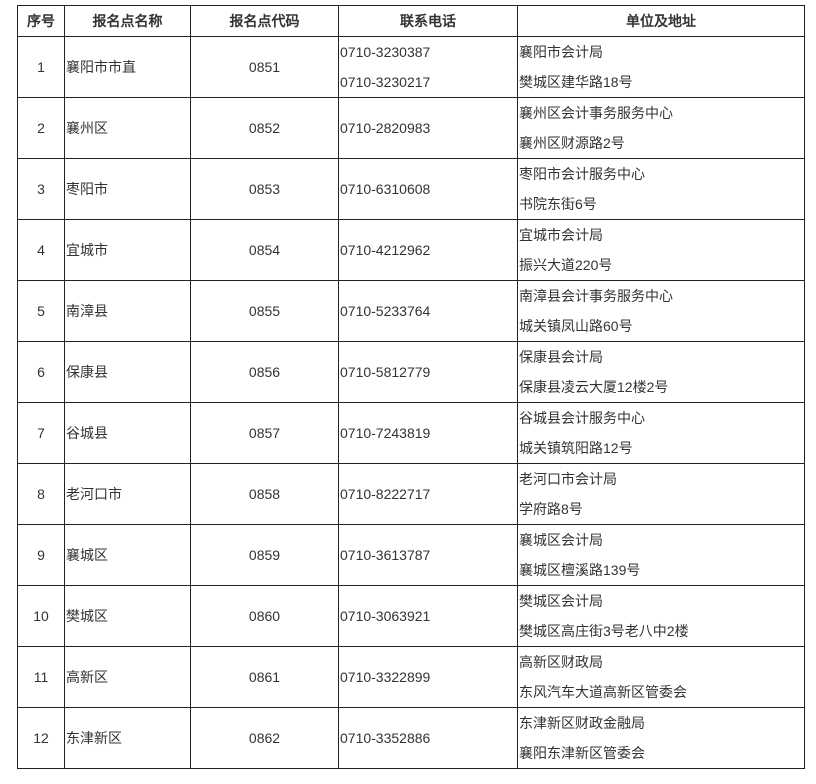 The width and height of the screenshot is (816, 784). I want to click on cell-name: 老河口市, so click(127, 494).